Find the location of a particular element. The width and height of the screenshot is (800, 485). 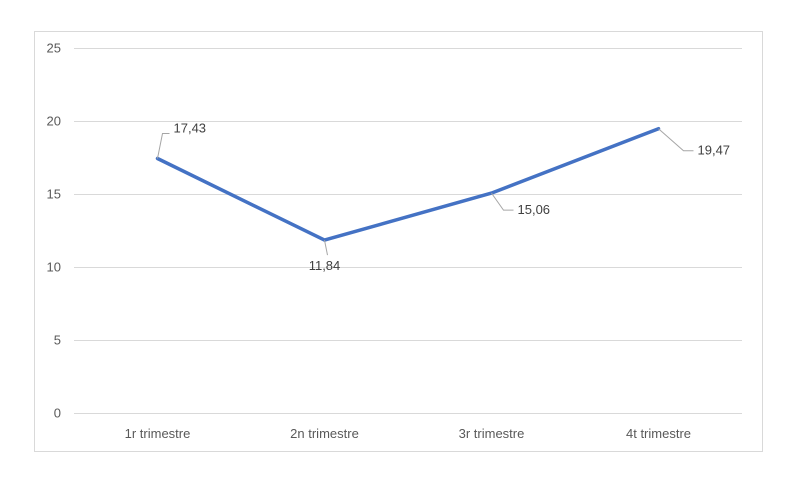

data-label: 17,43 is located at coordinates (190, 128).